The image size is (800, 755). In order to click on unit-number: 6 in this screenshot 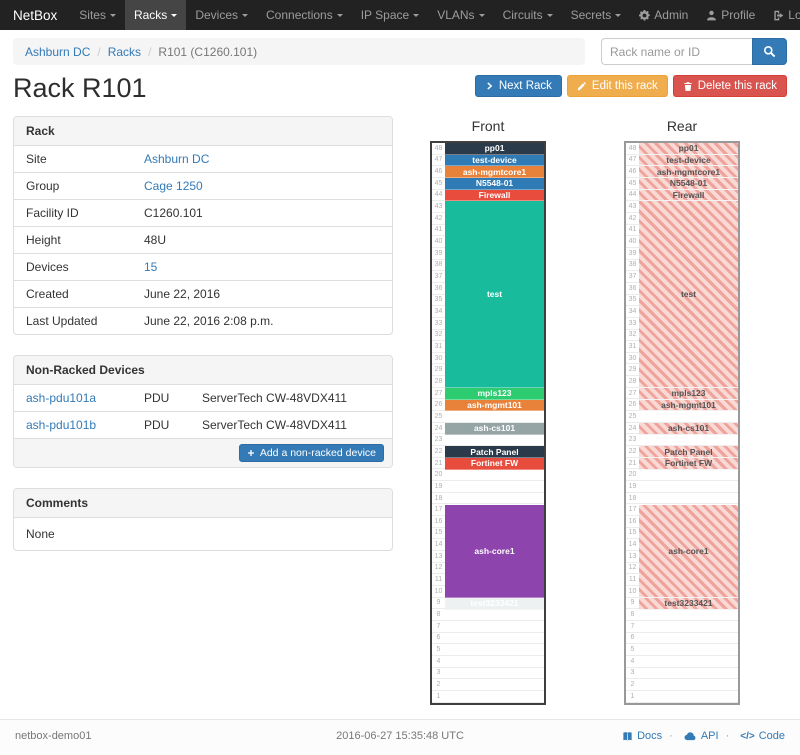, I will do `click(632, 638)`.